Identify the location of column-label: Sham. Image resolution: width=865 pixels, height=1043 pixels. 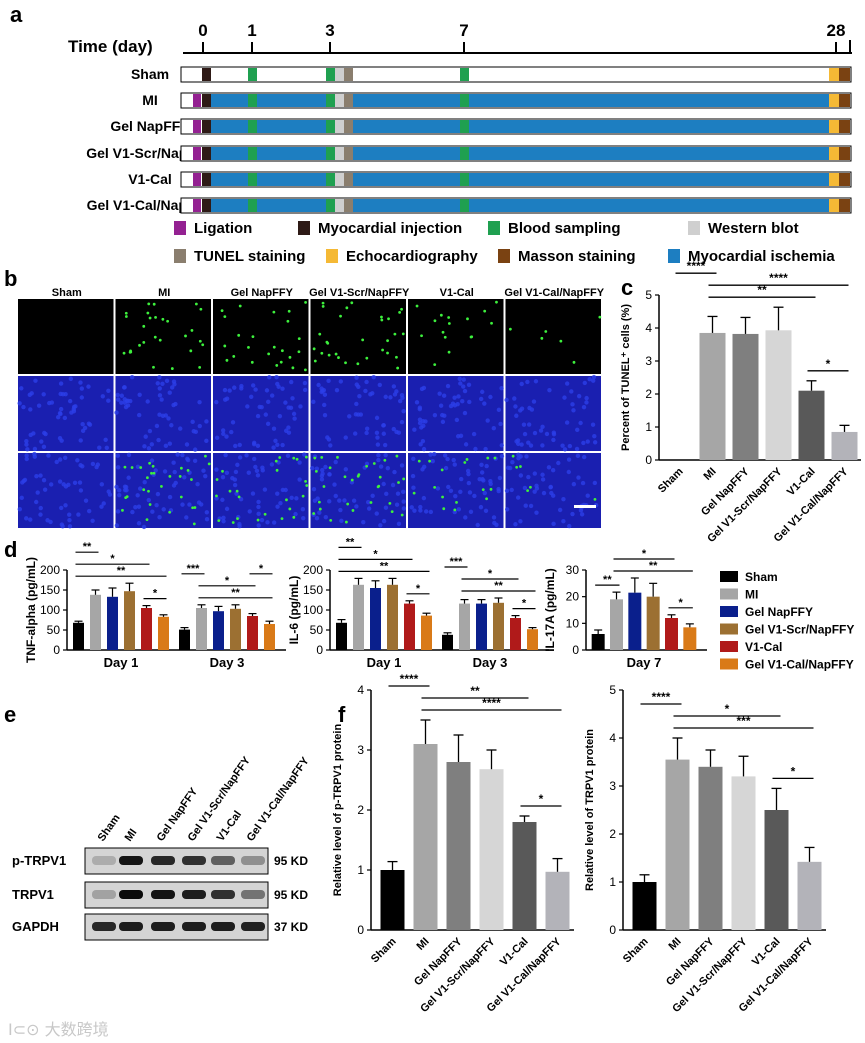
(67, 293).